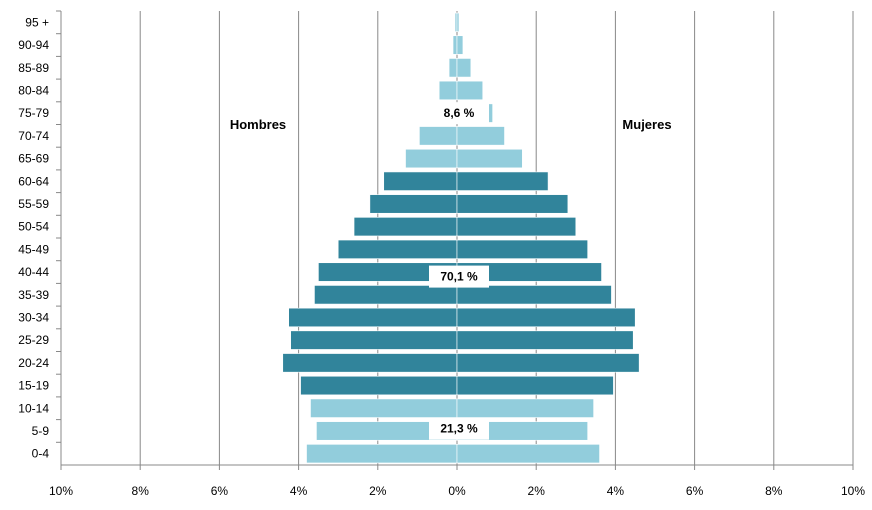 The image size is (872, 510). Describe the element at coordinates (258, 124) in the screenshot. I see `side-label-hombres: Hombres` at that location.